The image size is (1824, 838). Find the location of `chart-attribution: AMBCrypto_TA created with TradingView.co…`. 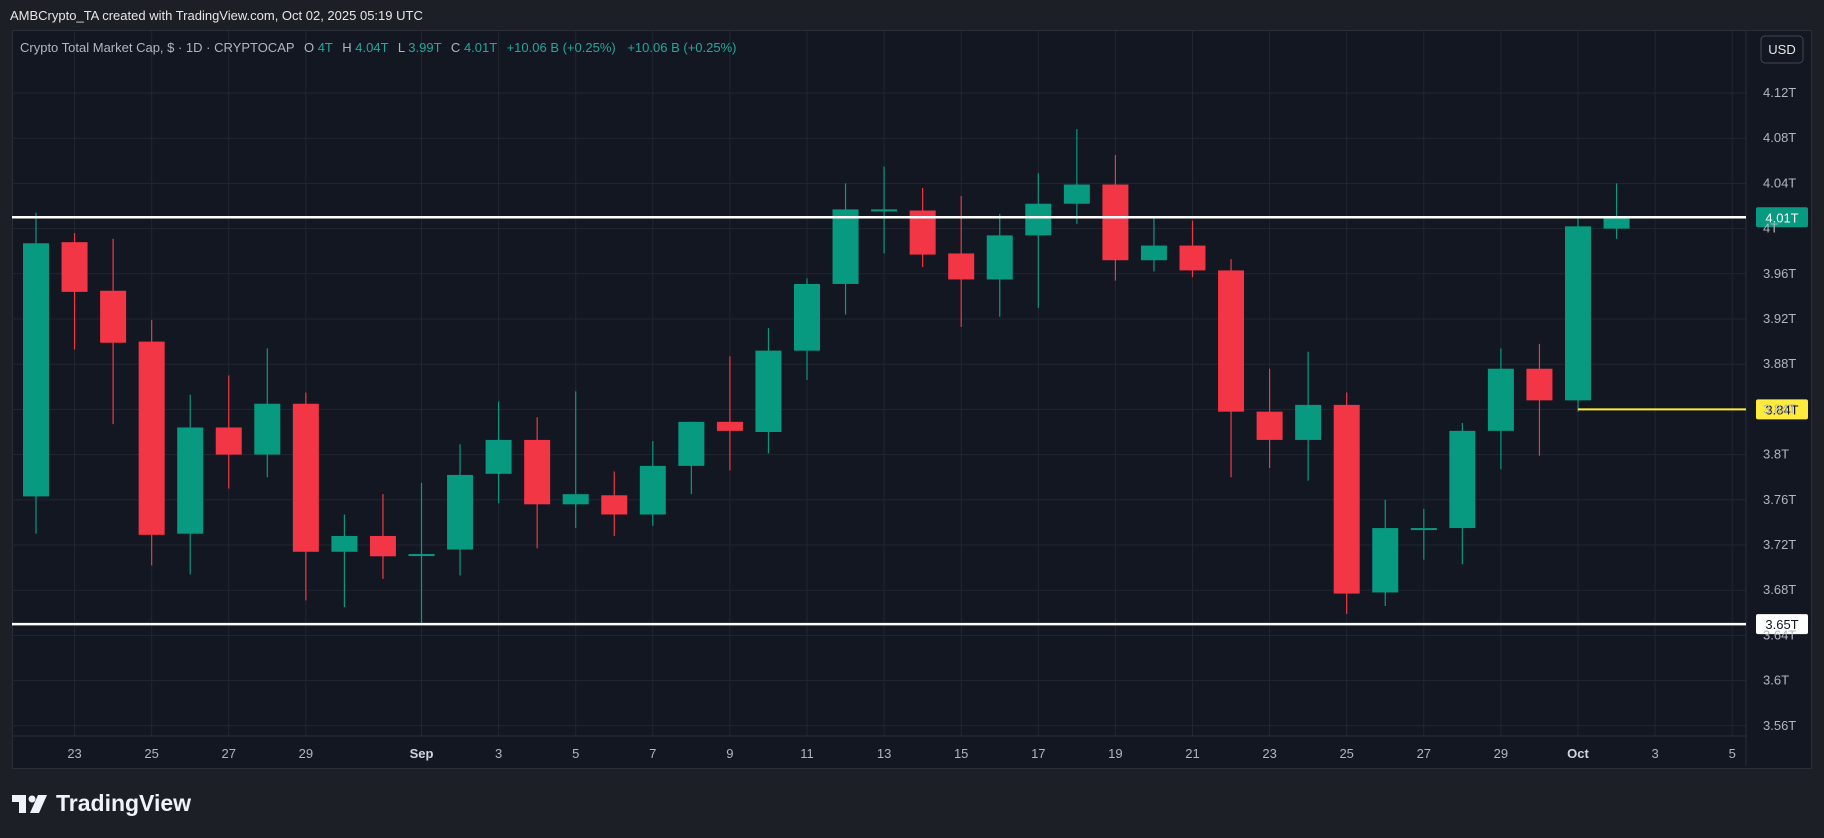

chart-attribution: AMBCrypto_TA created with TradingView.co… is located at coordinates (216, 15).